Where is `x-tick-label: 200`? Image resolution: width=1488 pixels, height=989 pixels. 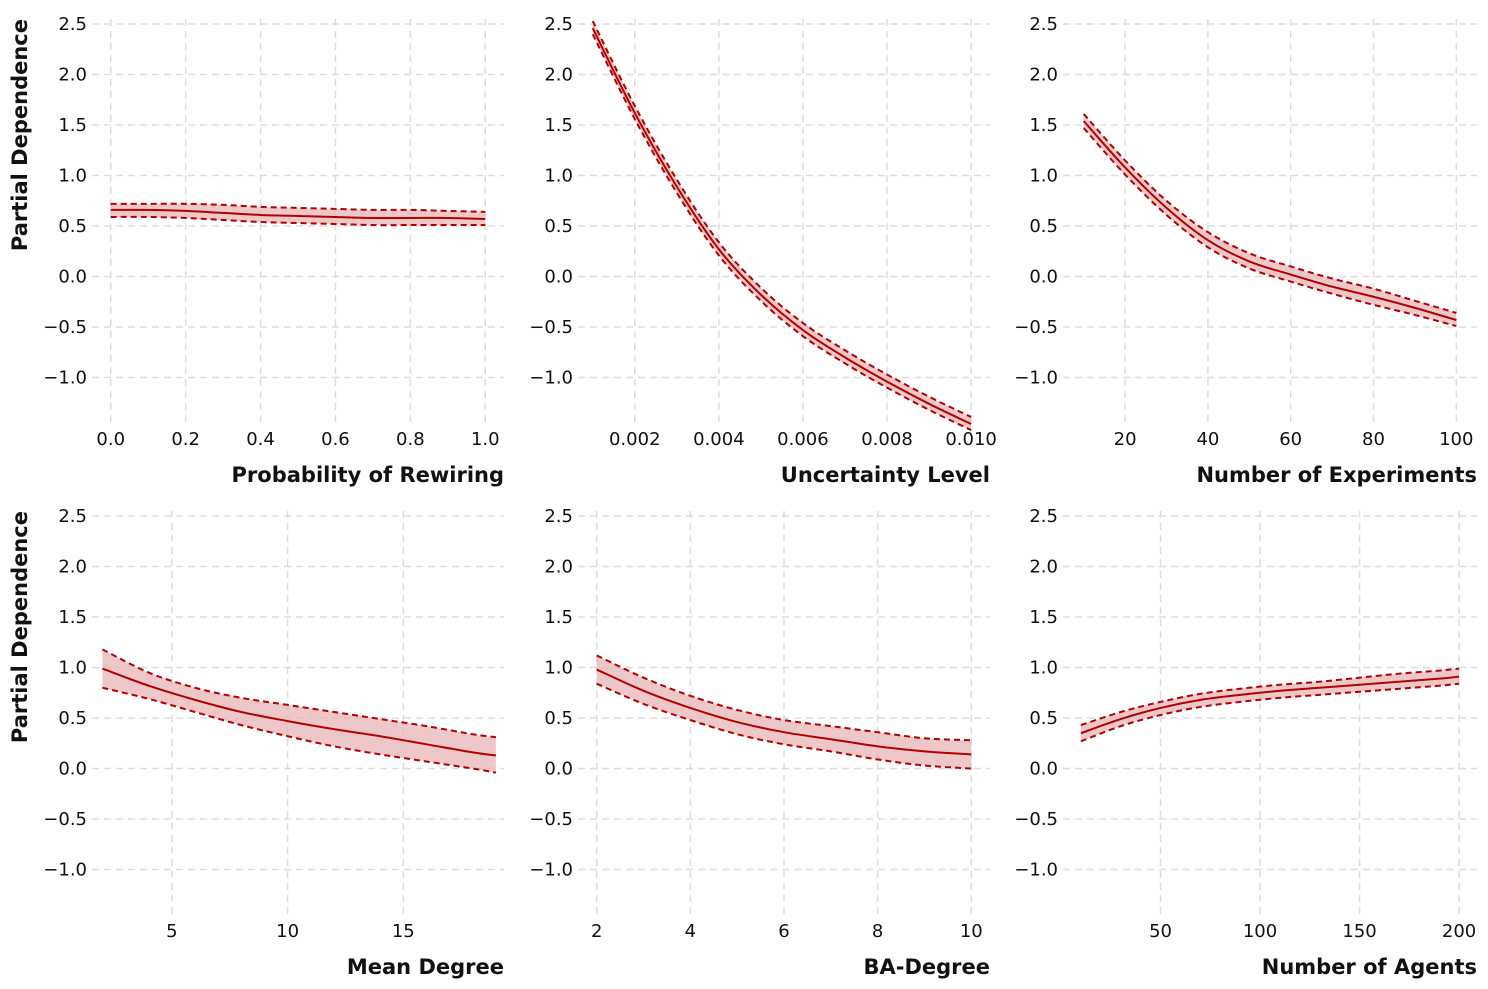 x-tick-label: 200 is located at coordinates (1459, 931).